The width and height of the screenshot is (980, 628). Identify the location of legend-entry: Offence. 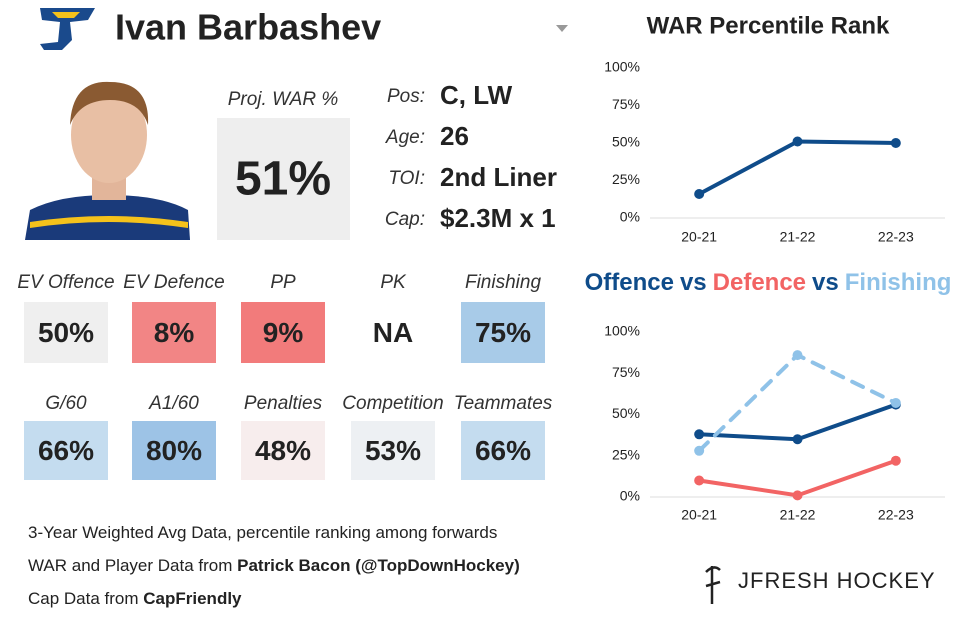
(629, 282).